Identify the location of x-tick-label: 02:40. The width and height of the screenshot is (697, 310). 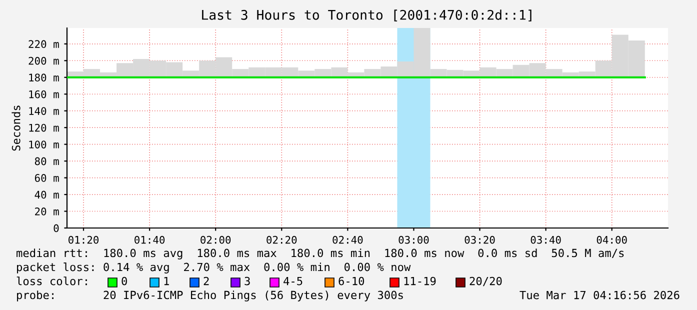
(347, 240).